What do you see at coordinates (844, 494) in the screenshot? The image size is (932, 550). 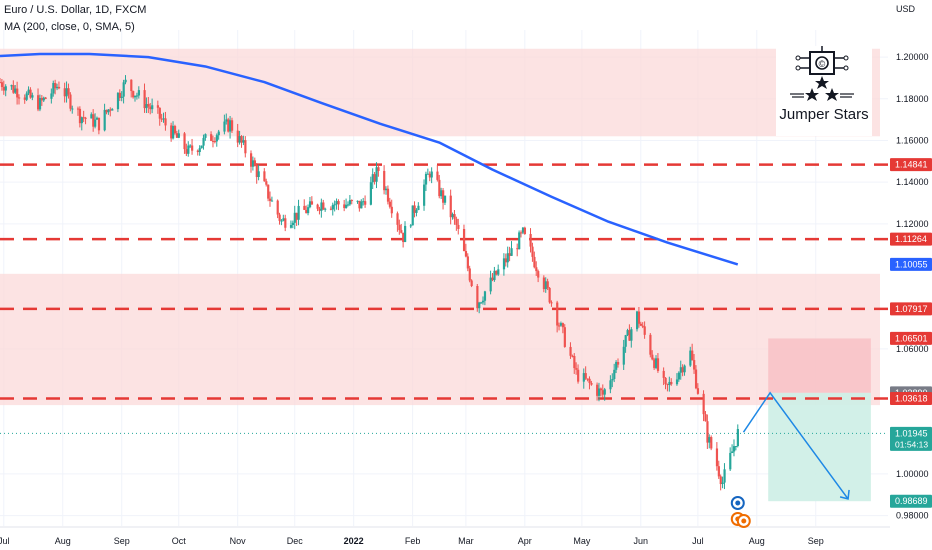 I see `arrow-head-icon` at bounding box center [844, 494].